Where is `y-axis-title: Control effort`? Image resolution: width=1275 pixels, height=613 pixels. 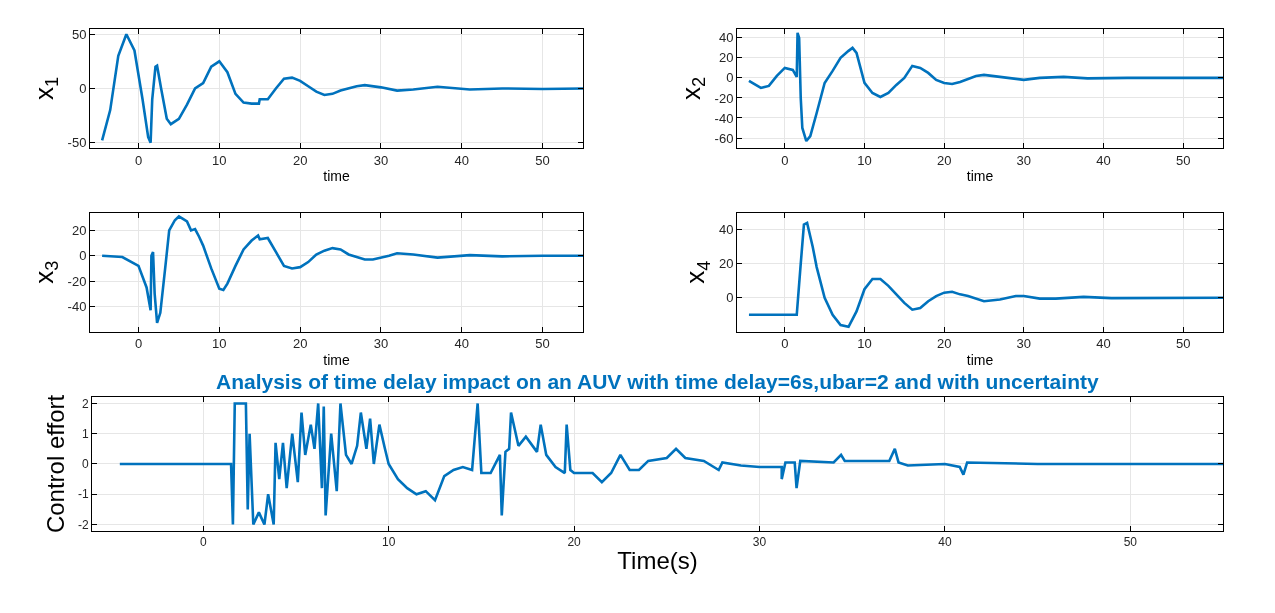
y-axis-title: Control effort is located at coordinates (56, 464).